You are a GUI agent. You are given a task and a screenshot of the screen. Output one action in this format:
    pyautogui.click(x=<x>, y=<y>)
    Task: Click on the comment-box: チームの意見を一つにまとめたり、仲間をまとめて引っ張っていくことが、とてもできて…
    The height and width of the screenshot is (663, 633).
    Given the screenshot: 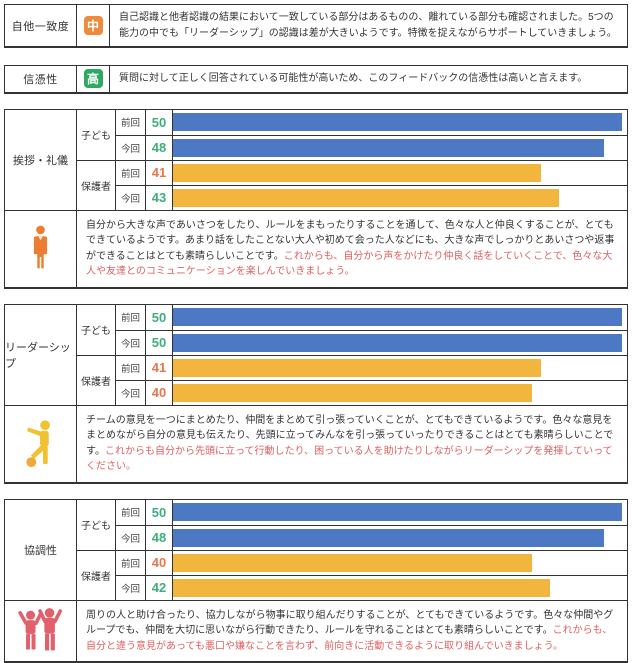 What is the action you would take?
    pyautogui.click(x=316, y=445)
    